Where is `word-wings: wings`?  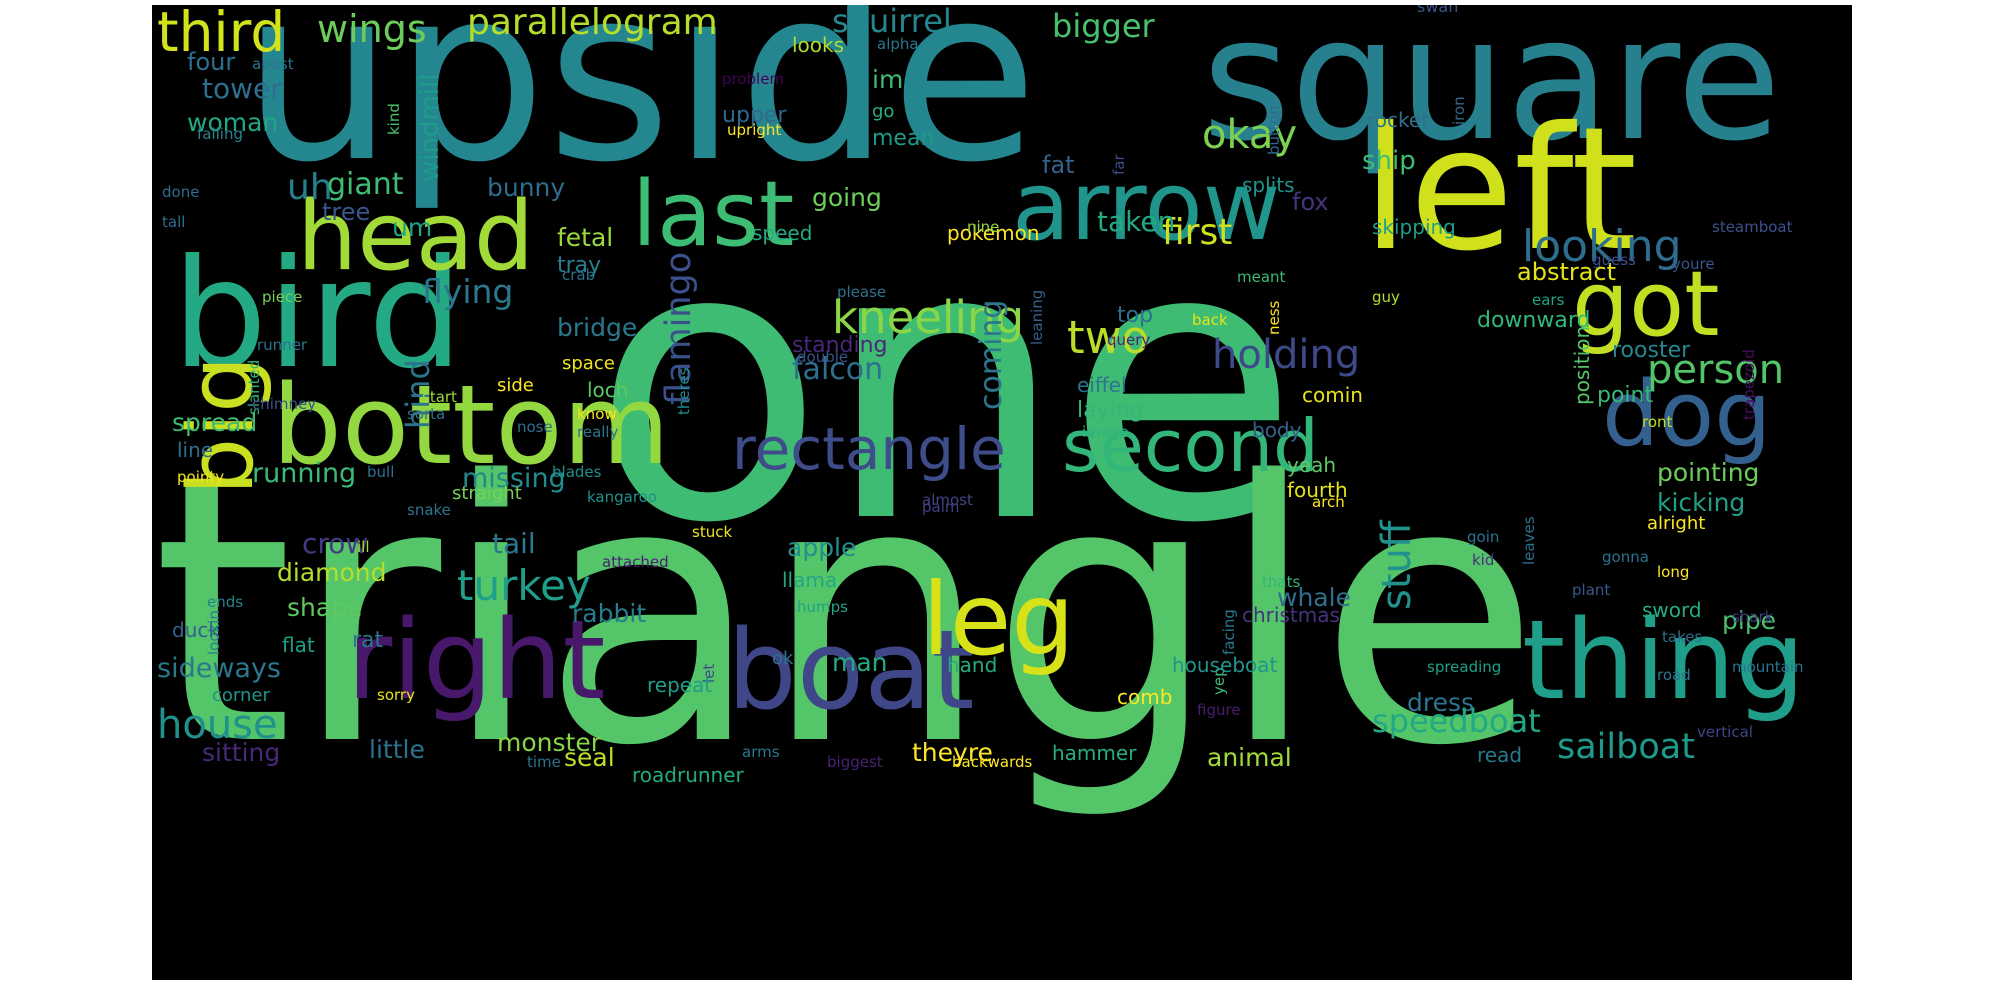
word-wings: wings is located at coordinates (372, 29).